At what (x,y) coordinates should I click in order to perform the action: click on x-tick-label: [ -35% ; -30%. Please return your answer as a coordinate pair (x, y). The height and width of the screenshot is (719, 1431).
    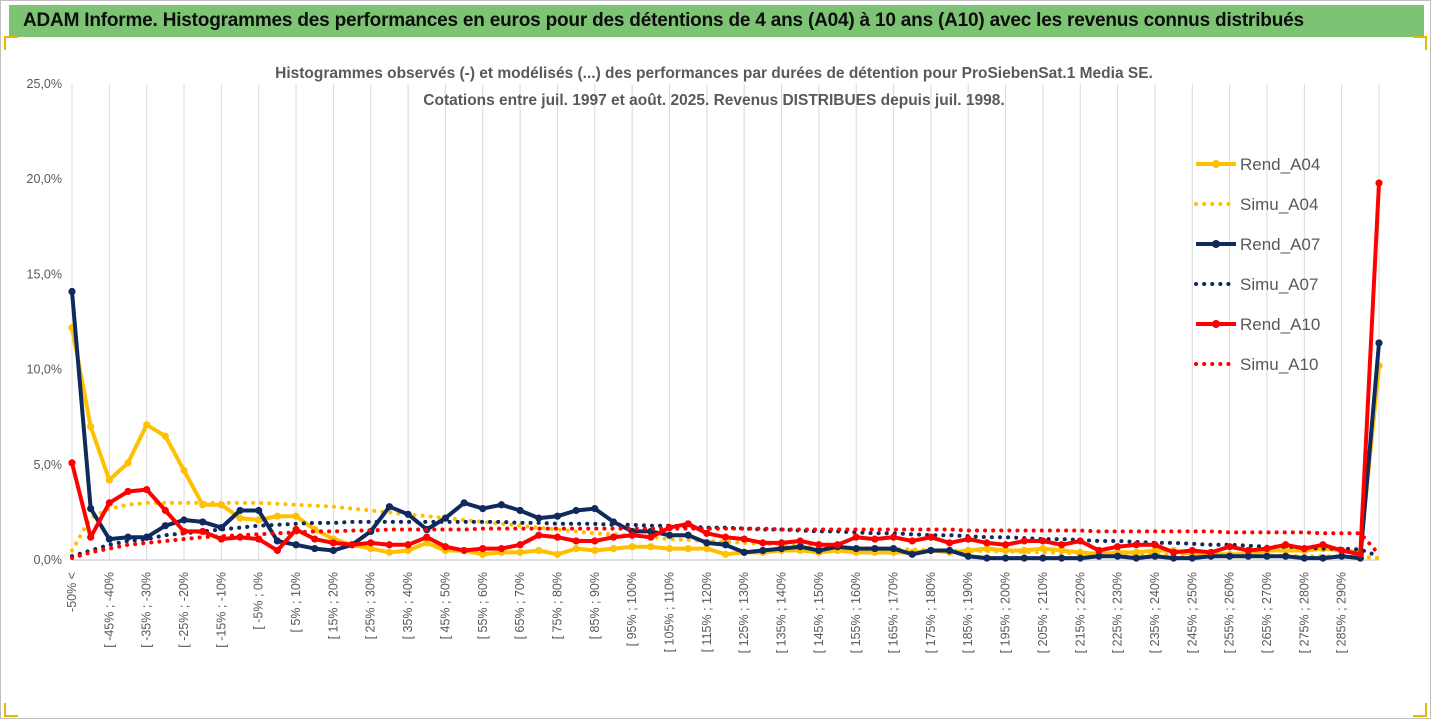
    Looking at the image, I should click on (147, 610).